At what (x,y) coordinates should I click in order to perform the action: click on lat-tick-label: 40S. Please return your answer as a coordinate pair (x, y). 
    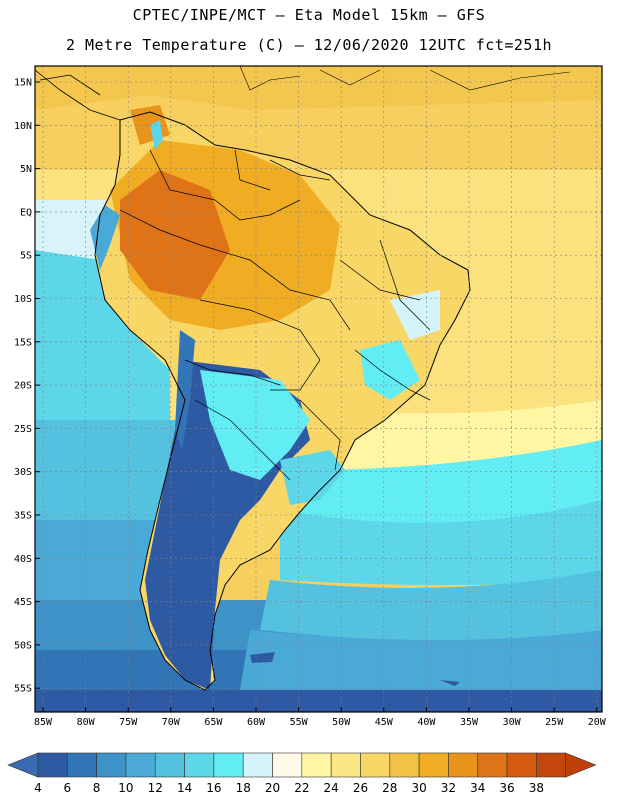
    Looking at the image, I should click on (23, 559).